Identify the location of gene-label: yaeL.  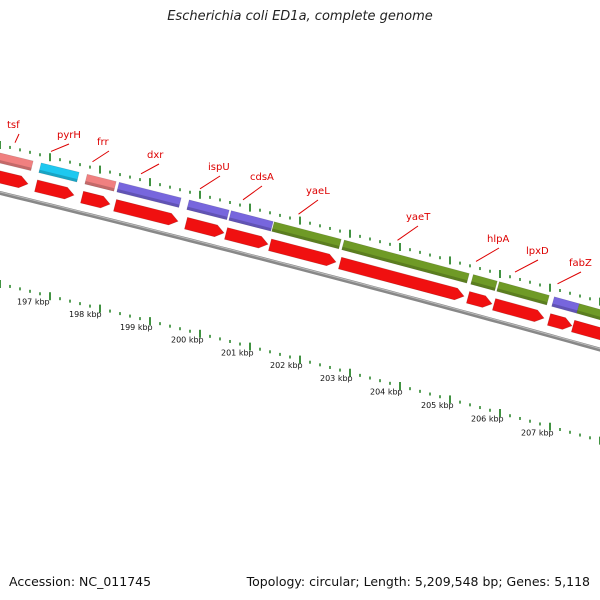
(318, 191).